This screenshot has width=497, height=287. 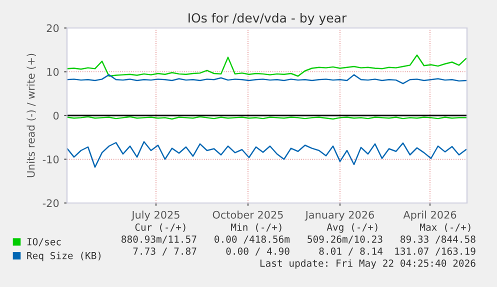 I want to click on text: Last update: Fri May 22 04:25:40 2026, so click(x=368, y=264).